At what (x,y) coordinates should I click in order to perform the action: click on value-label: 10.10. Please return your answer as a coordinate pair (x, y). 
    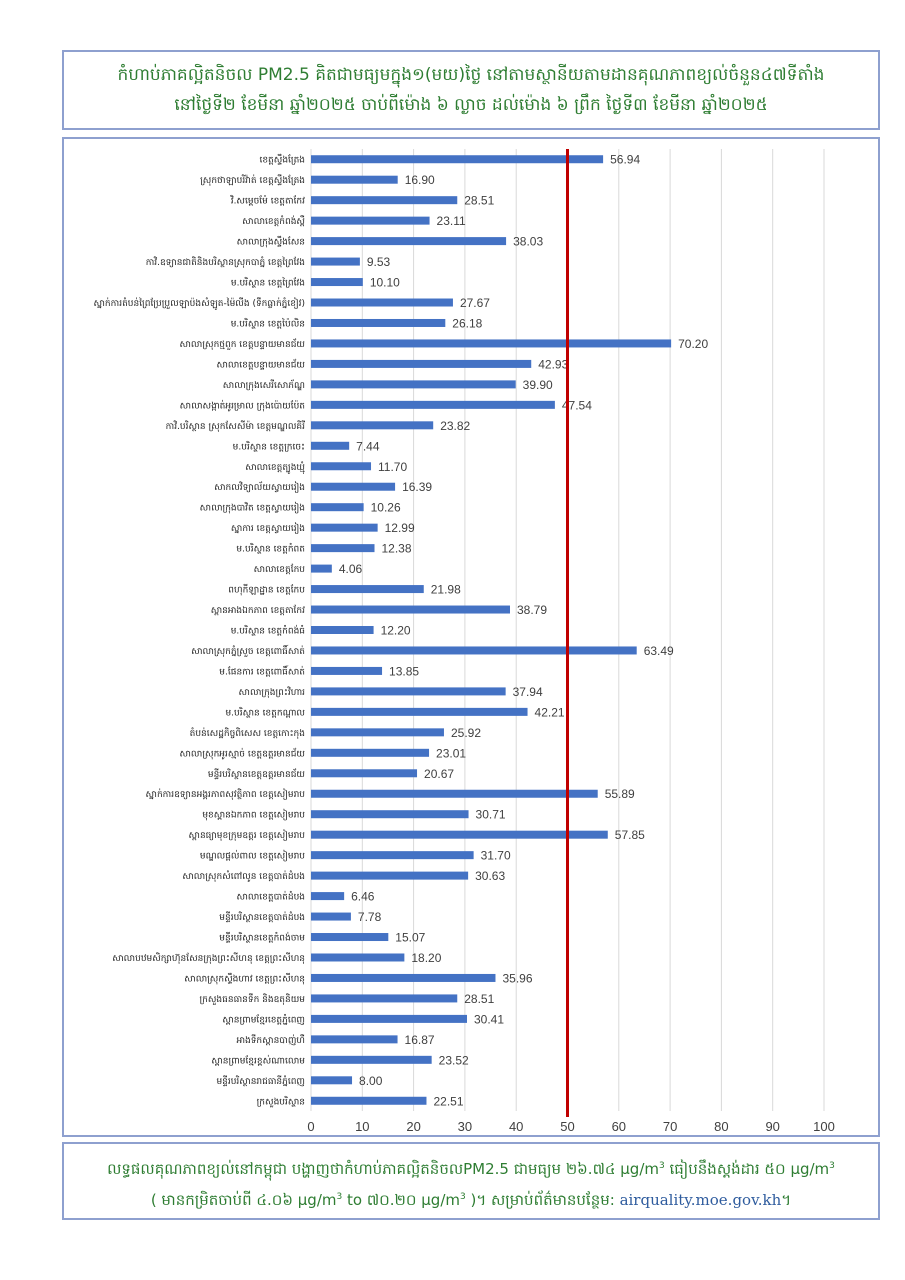
    Looking at the image, I should click on (385, 283).